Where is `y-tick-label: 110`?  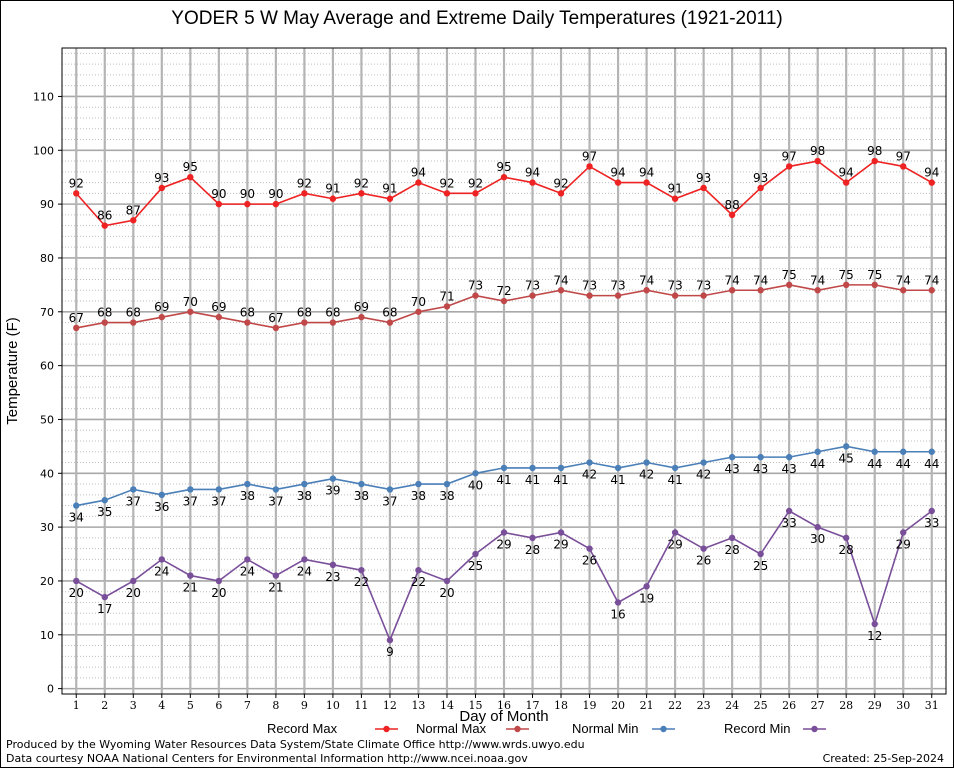 y-tick-label: 110 is located at coordinates (43, 96).